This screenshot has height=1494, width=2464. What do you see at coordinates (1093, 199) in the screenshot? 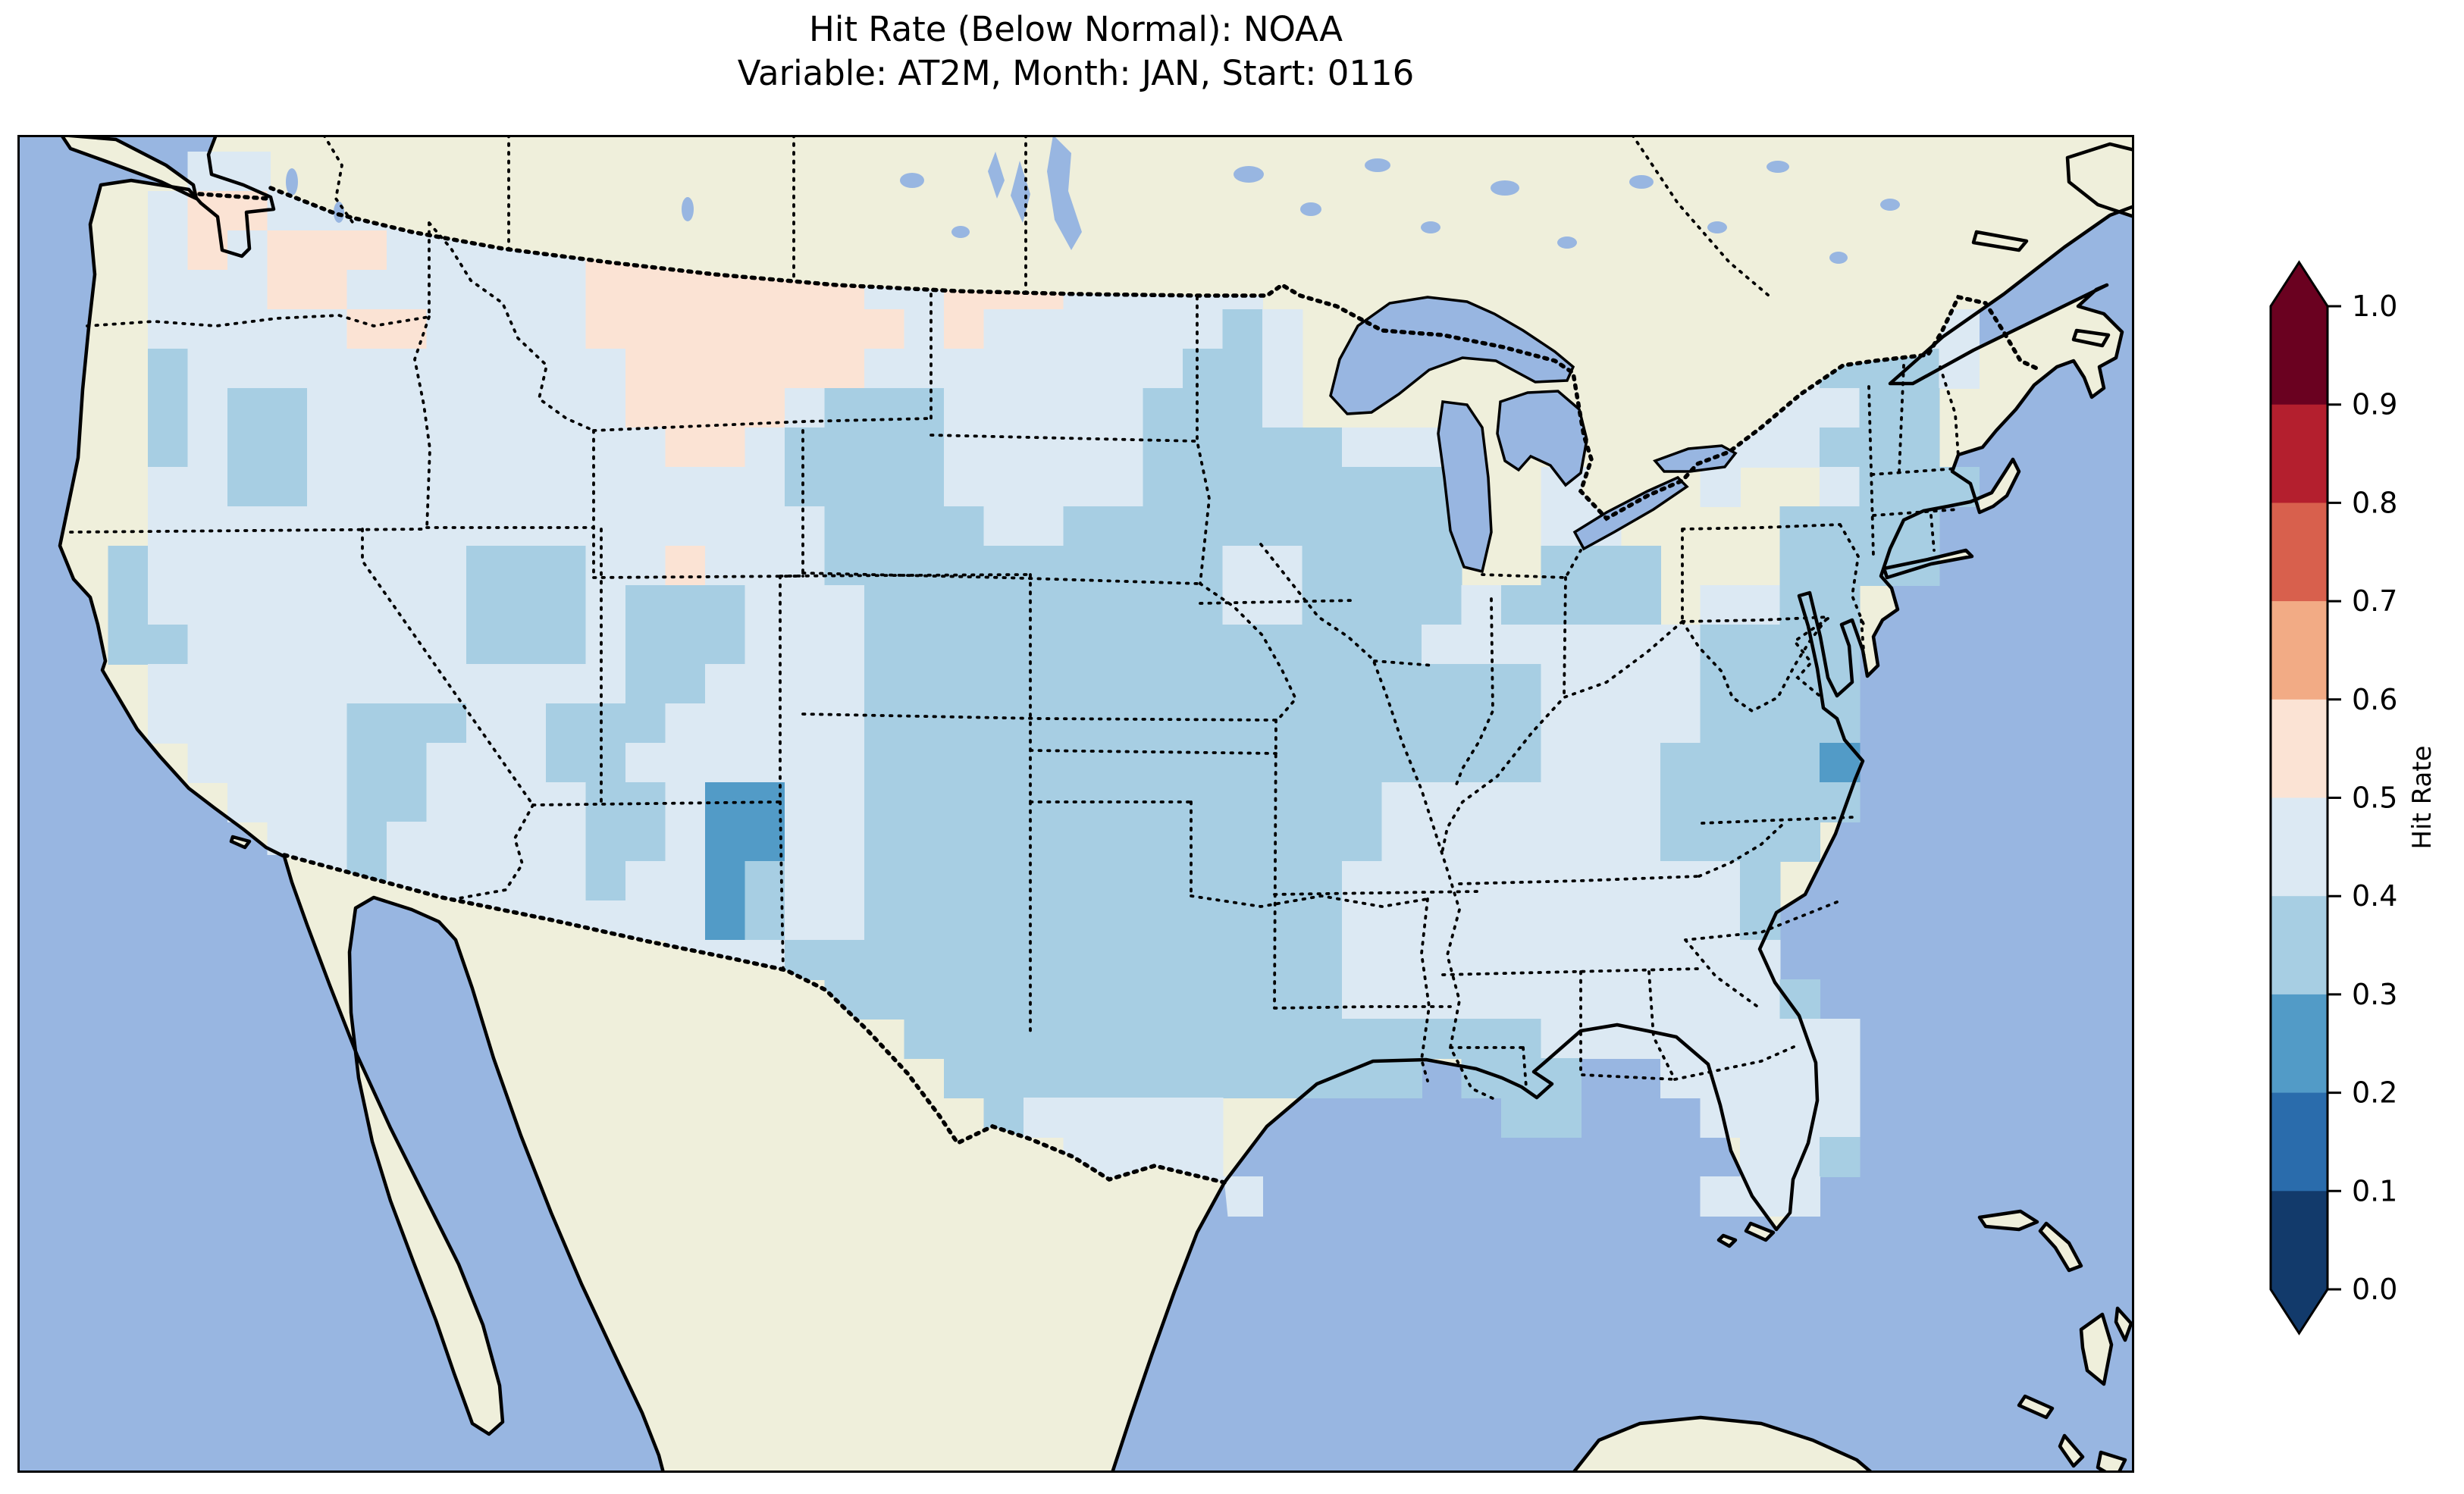
I see `canadian-lakes` at bounding box center [1093, 199].